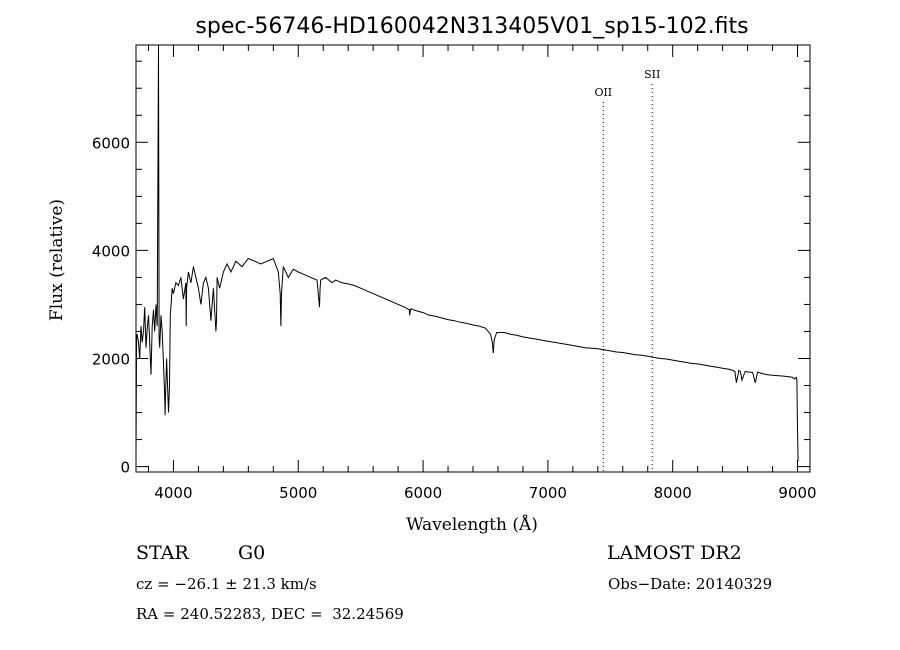 The height and width of the screenshot is (650, 900). What do you see at coordinates (125, 468) in the screenshot?
I see `y-tick-label: 0` at bounding box center [125, 468].